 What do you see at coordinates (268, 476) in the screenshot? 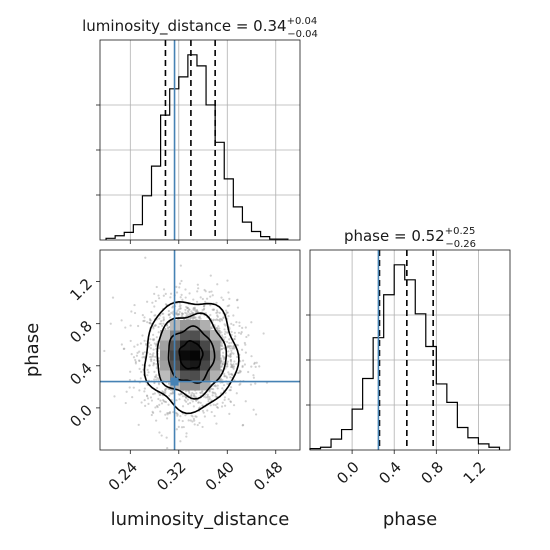
I see `x-tick-label-luminosity-distance: 0.48` at bounding box center [268, 476].